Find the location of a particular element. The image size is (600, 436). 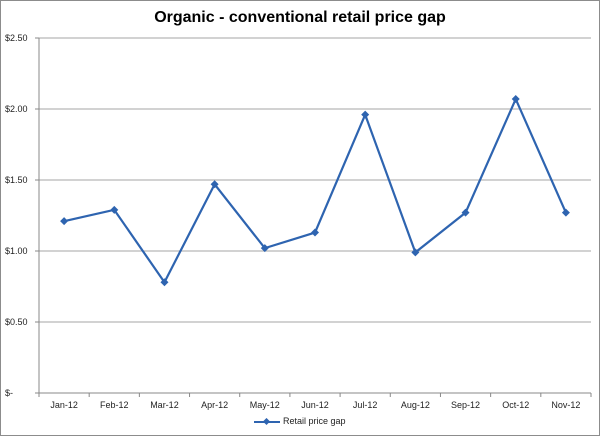

x-tick-label: Feb-12 is located at coordinates (114, 405).